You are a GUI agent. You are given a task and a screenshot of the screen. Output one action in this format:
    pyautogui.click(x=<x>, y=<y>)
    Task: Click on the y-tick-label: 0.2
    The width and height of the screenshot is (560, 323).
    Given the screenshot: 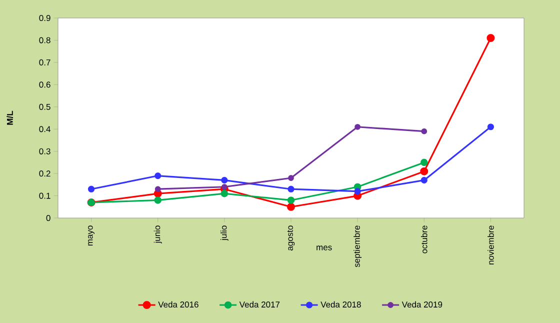 What is the action you would take?
    pyautogui.click(x=44, y=173)
    